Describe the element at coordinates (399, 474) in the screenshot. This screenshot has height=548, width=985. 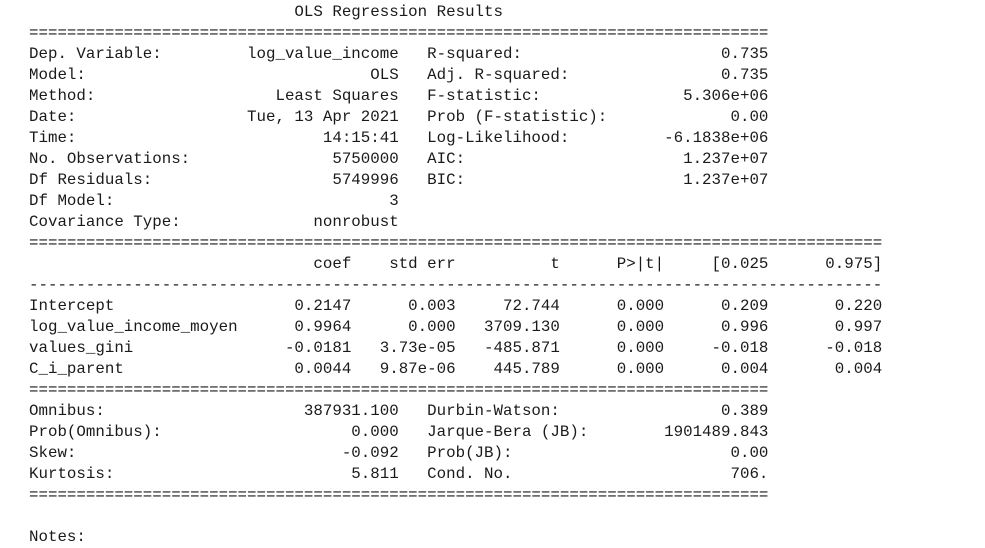
I see `diagnostic-row: Kurtosis: 5.811 Cond. No. 706.` at that location.